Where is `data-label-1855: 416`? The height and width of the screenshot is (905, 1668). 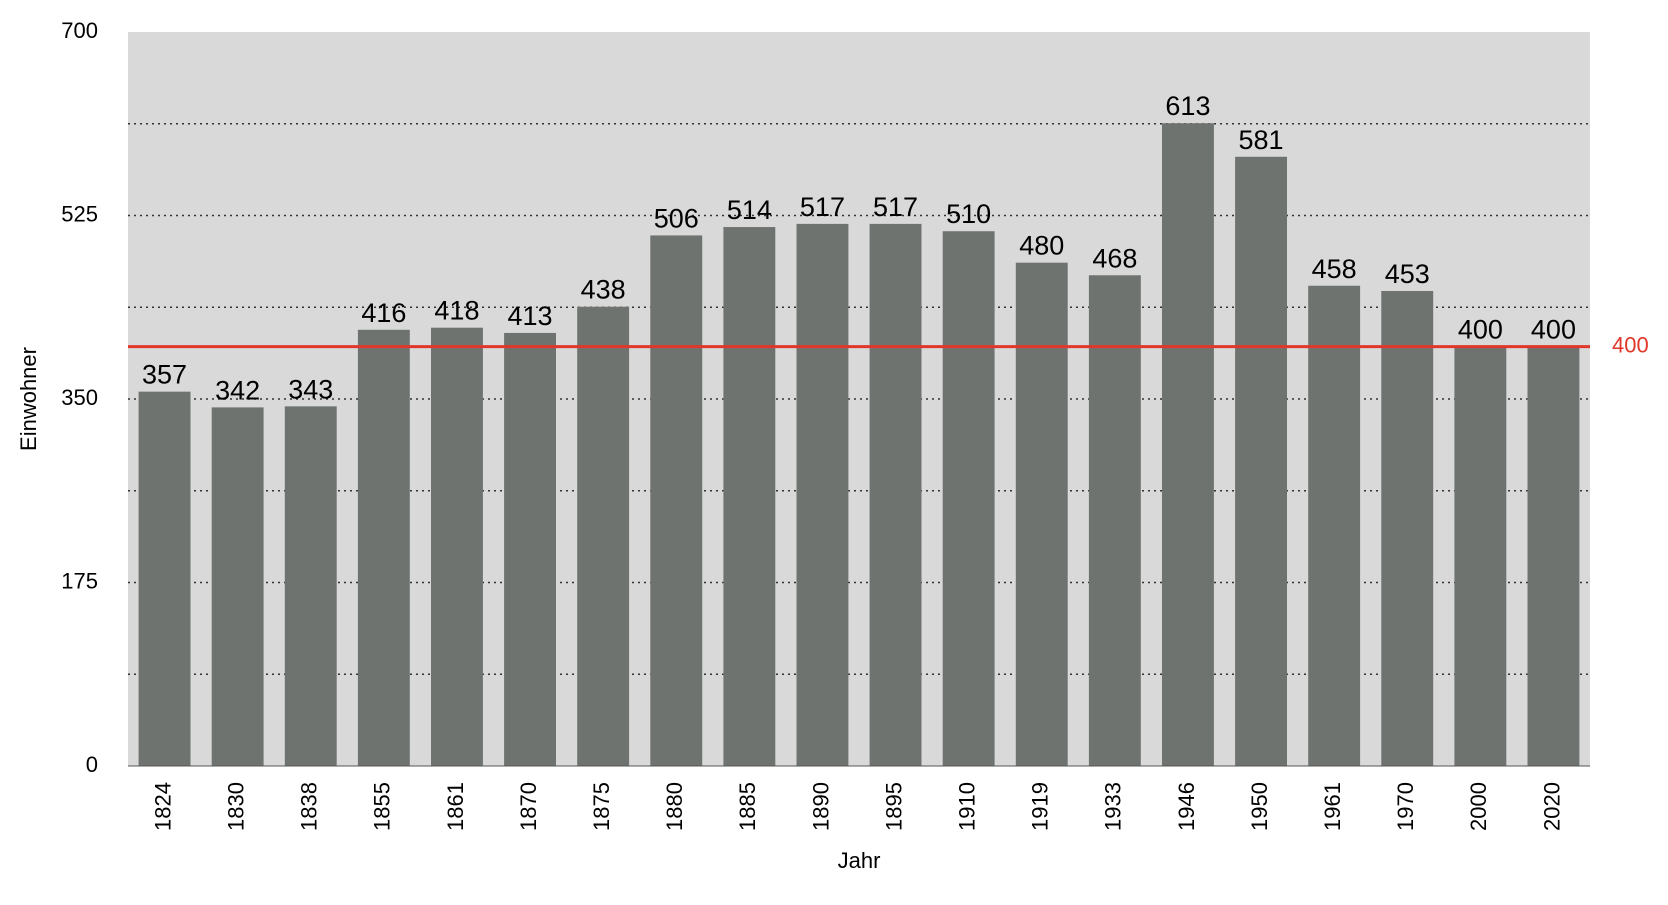
data-label-1855: 416 is located at coordinates (383, 313).